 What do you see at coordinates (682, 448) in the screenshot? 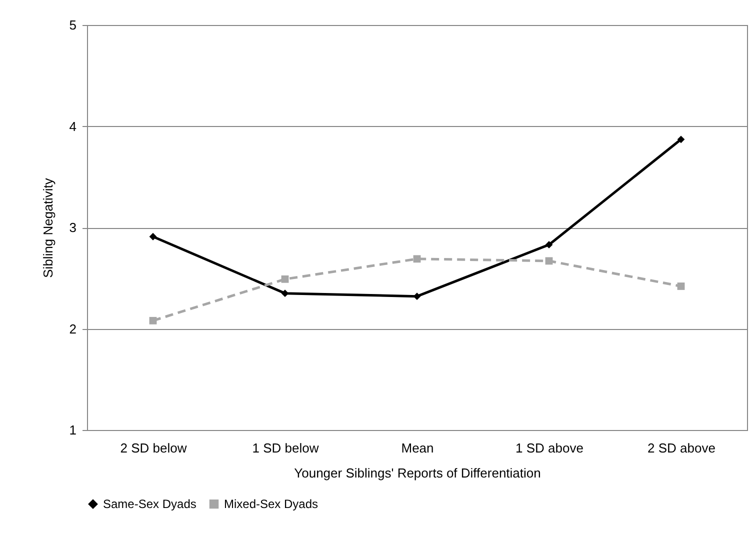
I see `x-tick-label: 2 SD above` at bounding box center [682, 448].